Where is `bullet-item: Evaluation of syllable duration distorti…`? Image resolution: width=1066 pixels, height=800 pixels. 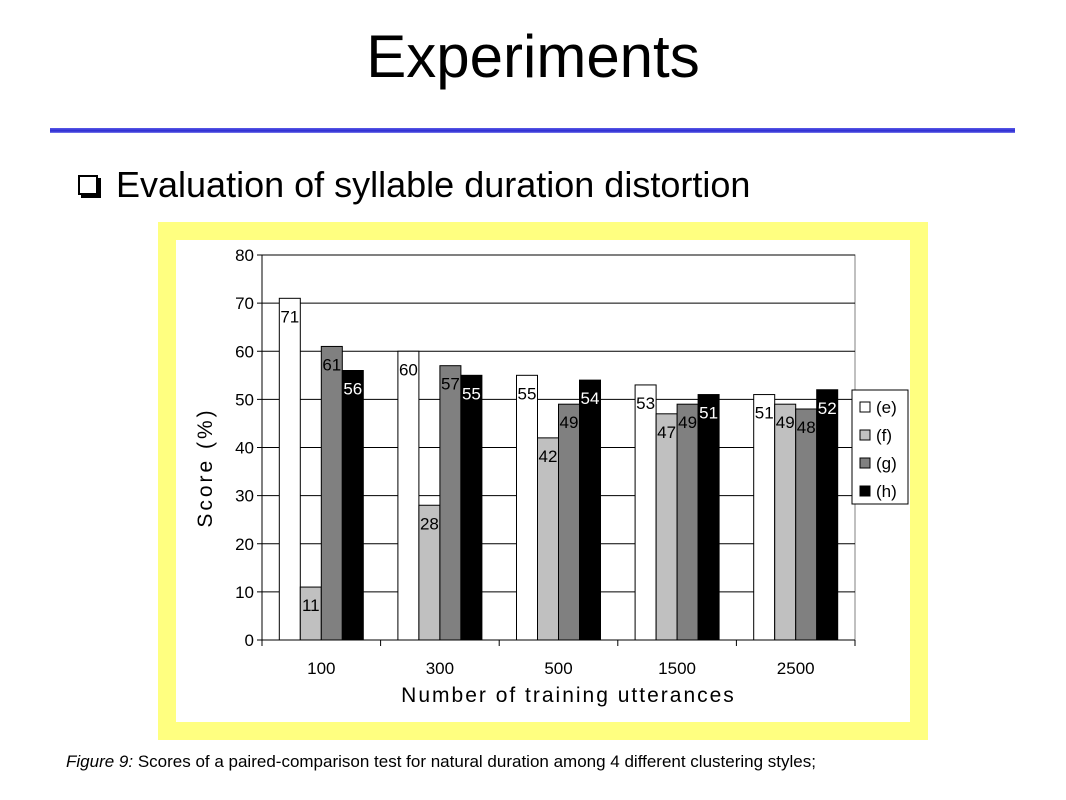
bullet-item: Evaluation of syllable duration distorti… is located at coordinates (414, 185).